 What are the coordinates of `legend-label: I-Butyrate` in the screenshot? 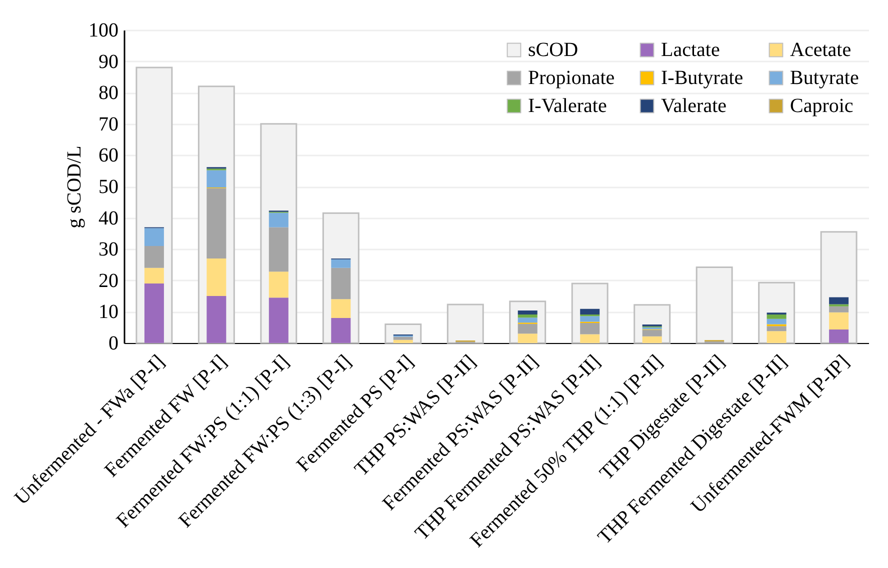 It's located at (702, 78).